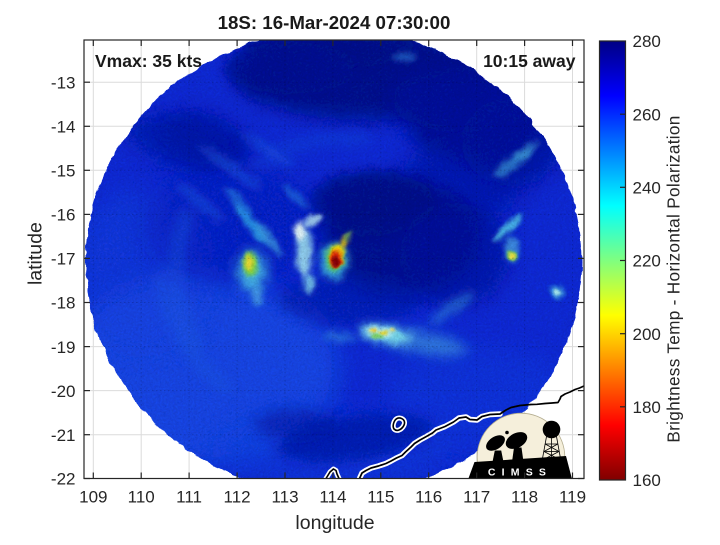  I want to click on svg-text: 119, so click(572, 497).